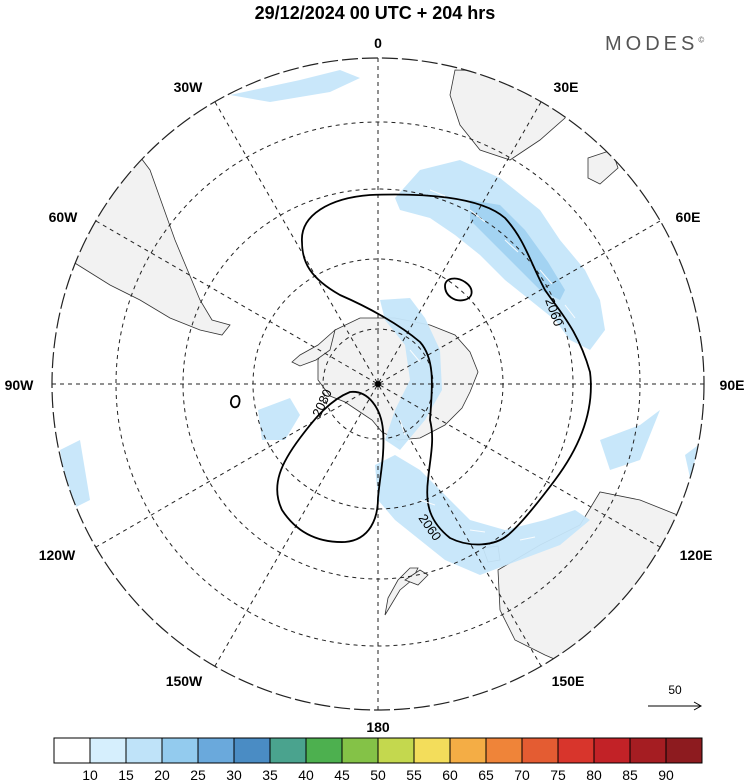  Describe the element at coordinates (482, 515) in the screenshot. I see `jet-band-pacific` at that location.